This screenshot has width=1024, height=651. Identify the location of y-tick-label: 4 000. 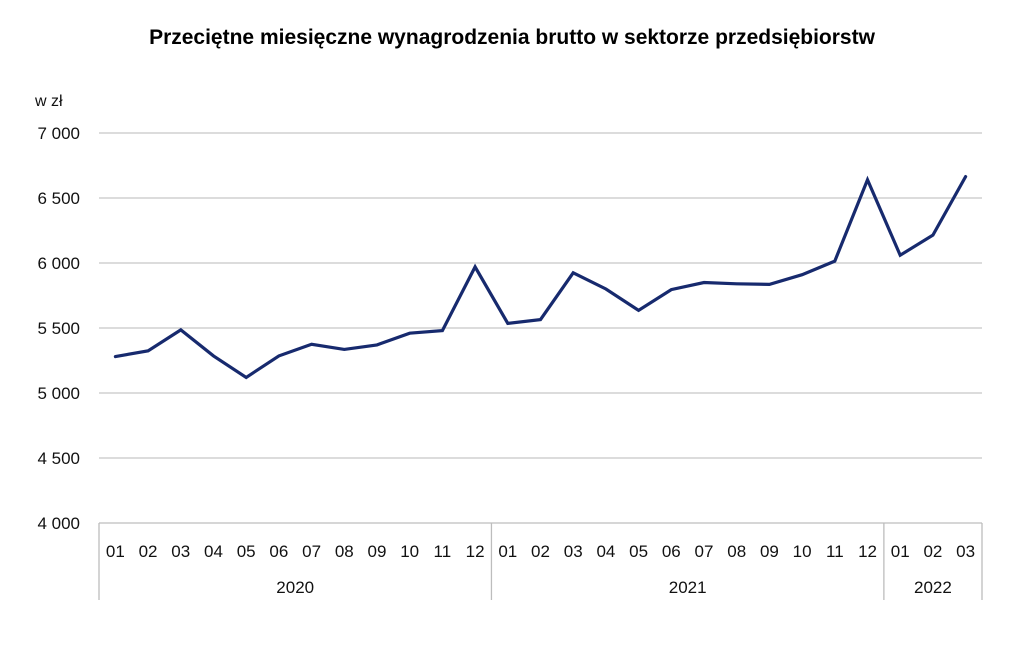
(58, 523).